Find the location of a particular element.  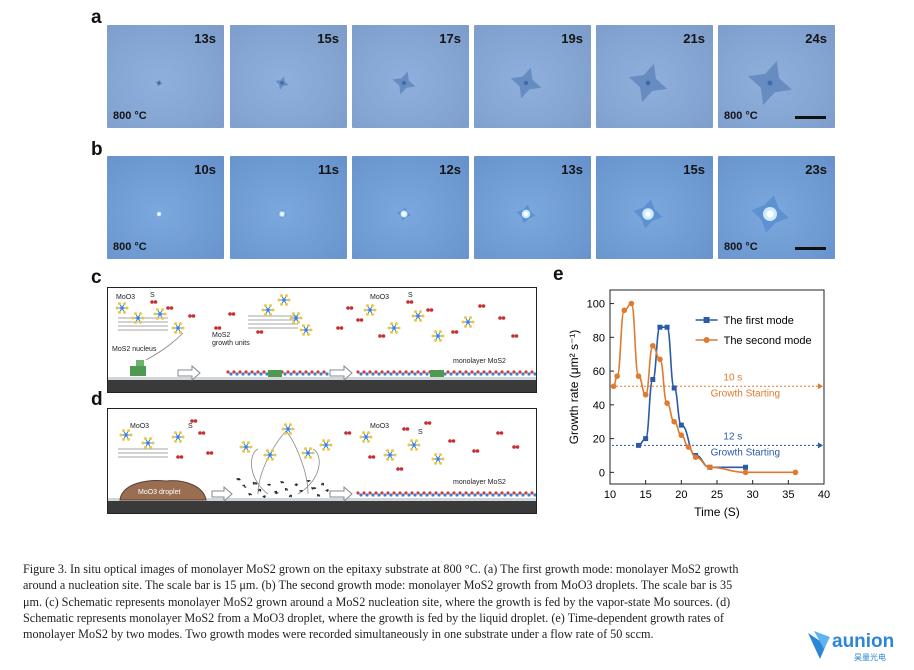

nucleation-growth-diagram is located at coordinates (322, 343).